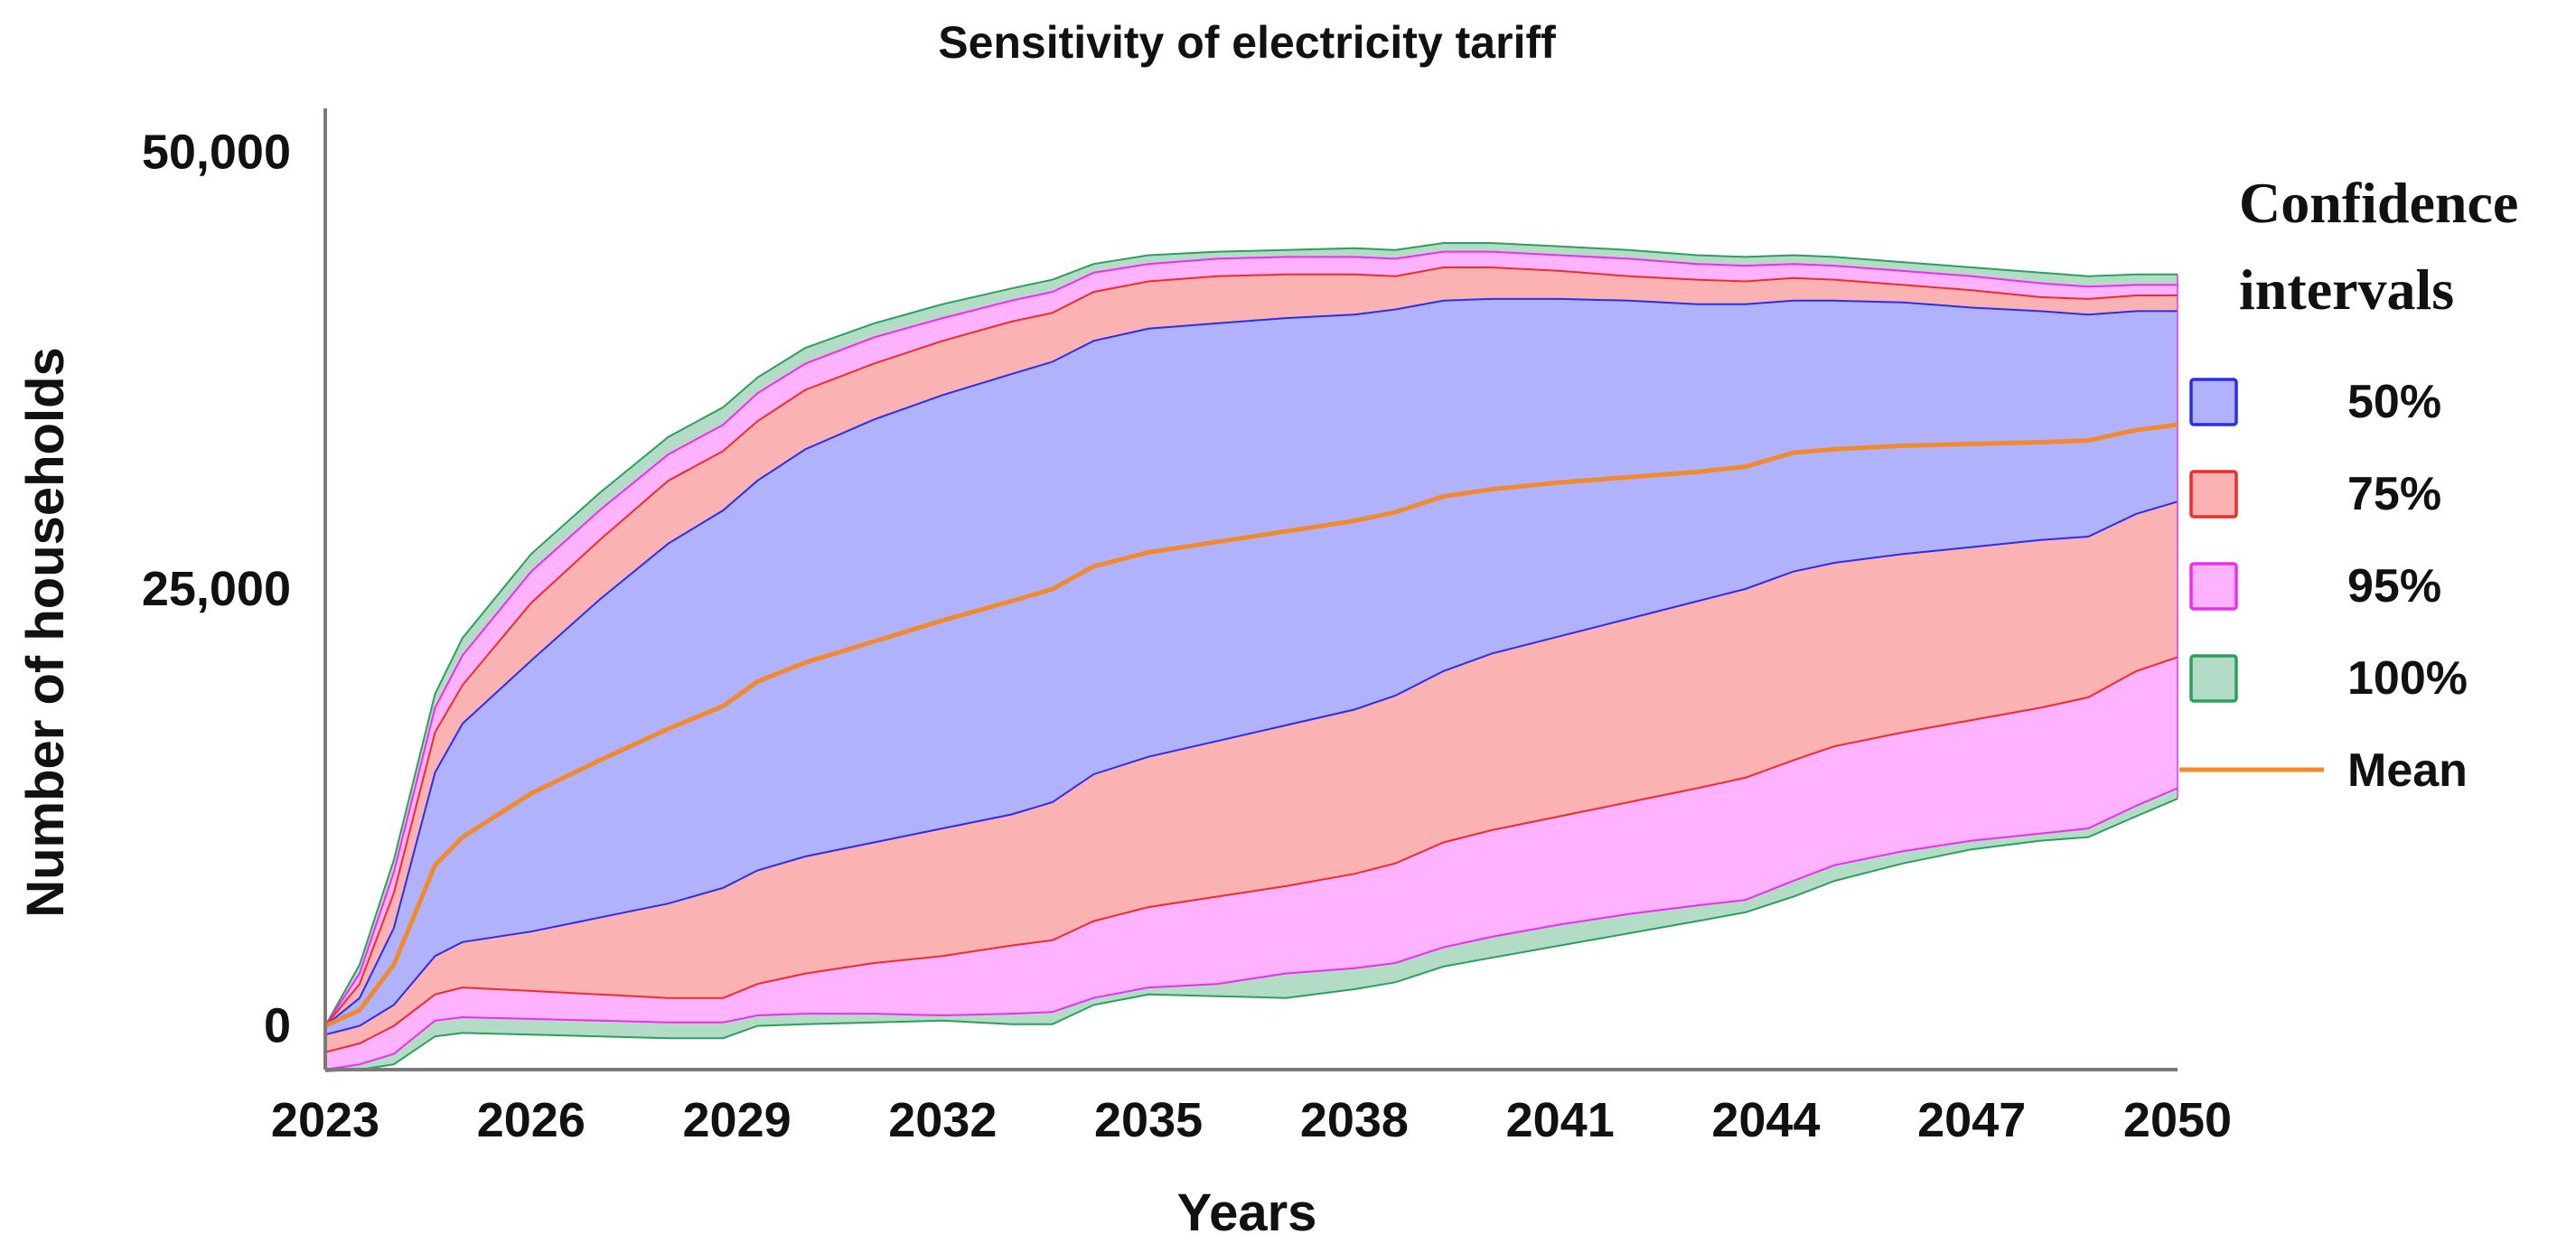 Image resolution: width=2576 pixels, height=1253 pixels. What do you see at coordinates (325, 1120) in the screenshot?
I see `x-tick-label: 2023` at bounding box center [325, 1120].